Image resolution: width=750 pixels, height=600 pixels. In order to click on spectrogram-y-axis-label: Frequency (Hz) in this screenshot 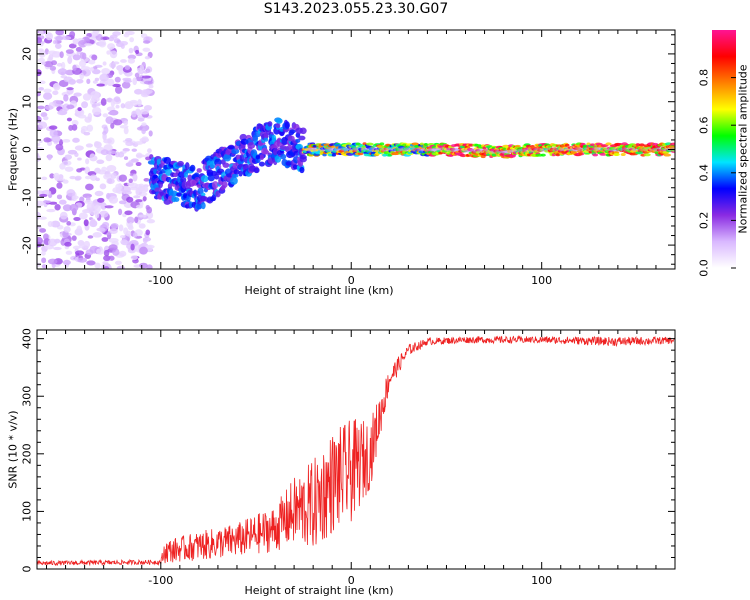, I will do `click(13, 149)`.